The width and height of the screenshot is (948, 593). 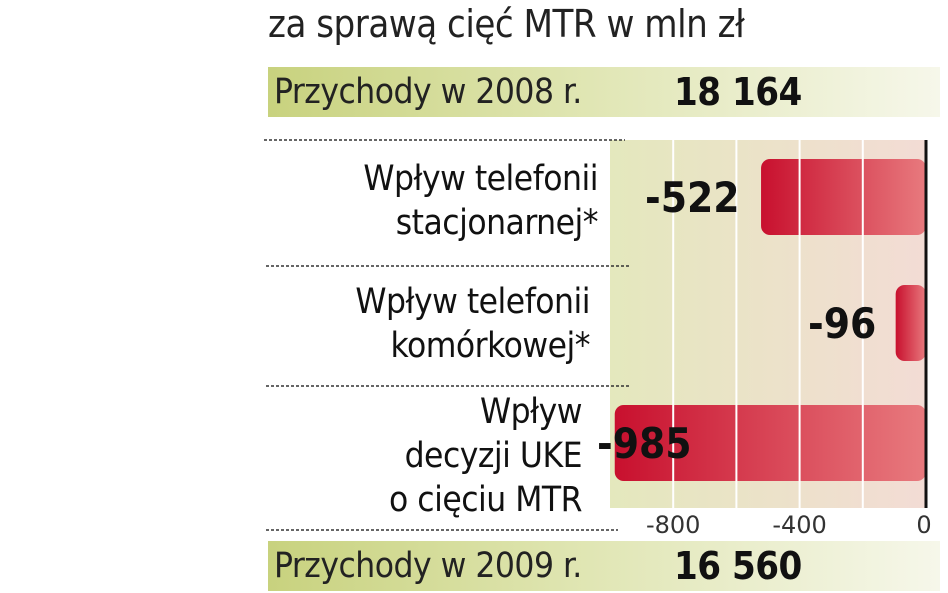 What do you see at coordinates (486, 500) in the screenshot?
I see `category-label-line: o cięciu MTR` at bounding box center [486, 500].